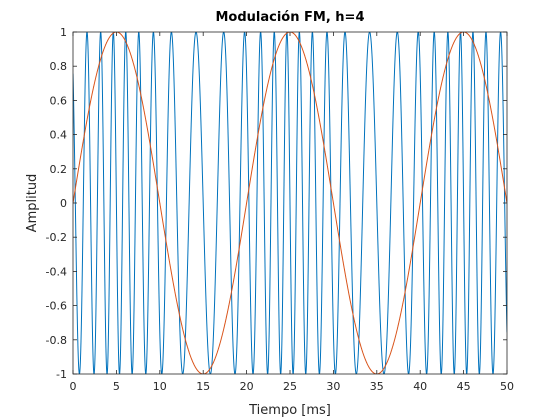 Image resolution: width=560 pixels, height=420 pixels. I want to click on y-tick-label: -0.8, so click(56, 340).